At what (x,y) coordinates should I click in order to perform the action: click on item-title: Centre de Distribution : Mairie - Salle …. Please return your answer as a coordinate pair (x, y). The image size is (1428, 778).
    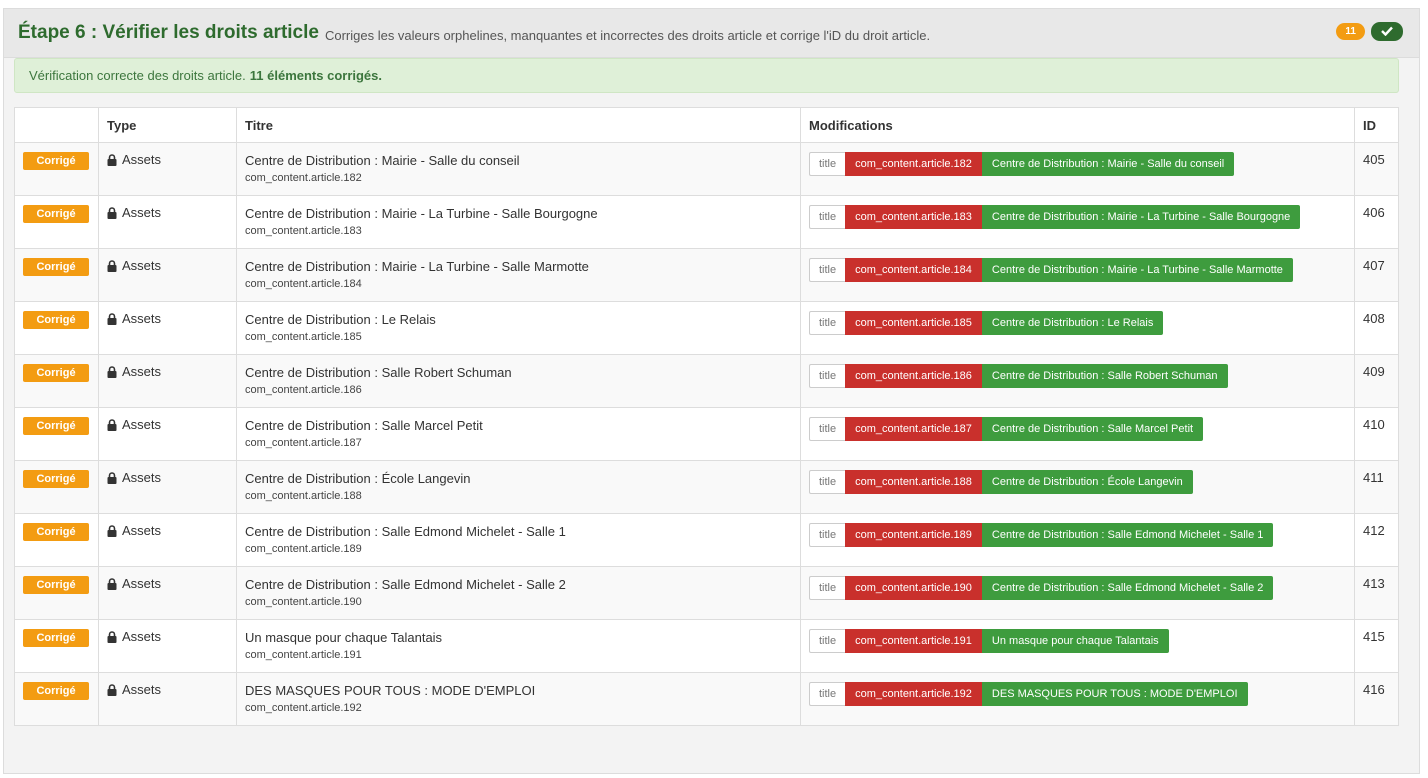
    Looking at the image, I should click on (382, 160).